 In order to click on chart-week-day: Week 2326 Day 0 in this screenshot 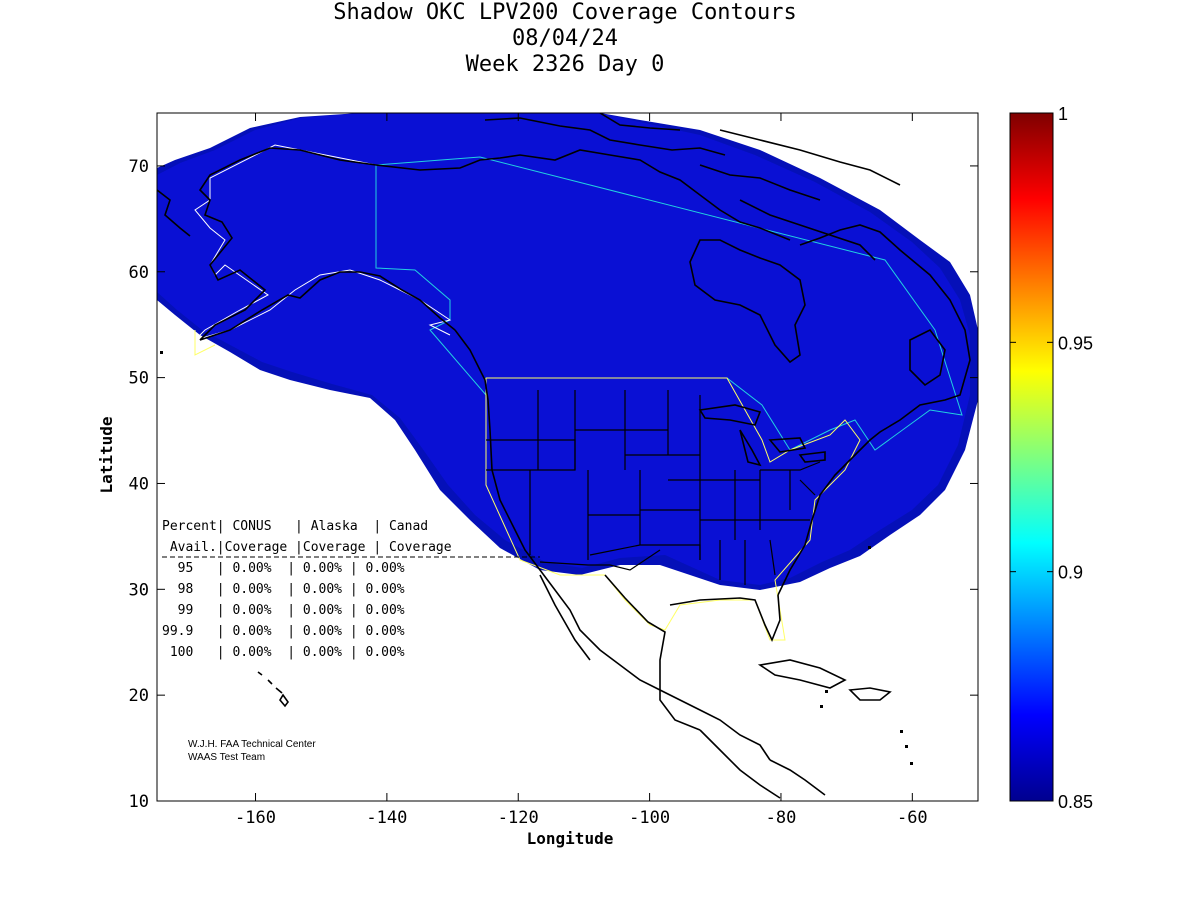, I will do `click(565, 64)`.